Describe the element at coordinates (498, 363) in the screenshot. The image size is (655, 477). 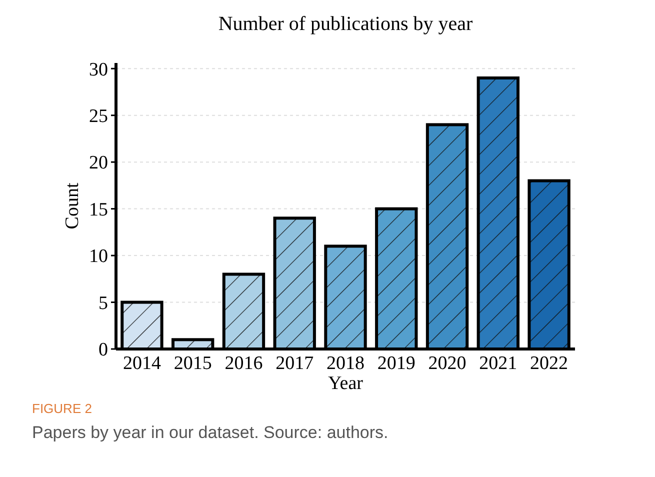
I see `x-tick-label: 2021` at that location.